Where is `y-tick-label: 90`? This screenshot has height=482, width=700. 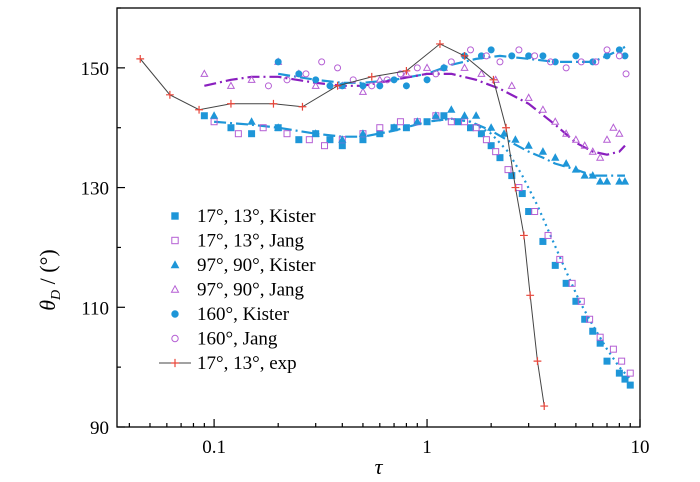
y-tick-label: 90 is located at coordinates (99, 428).